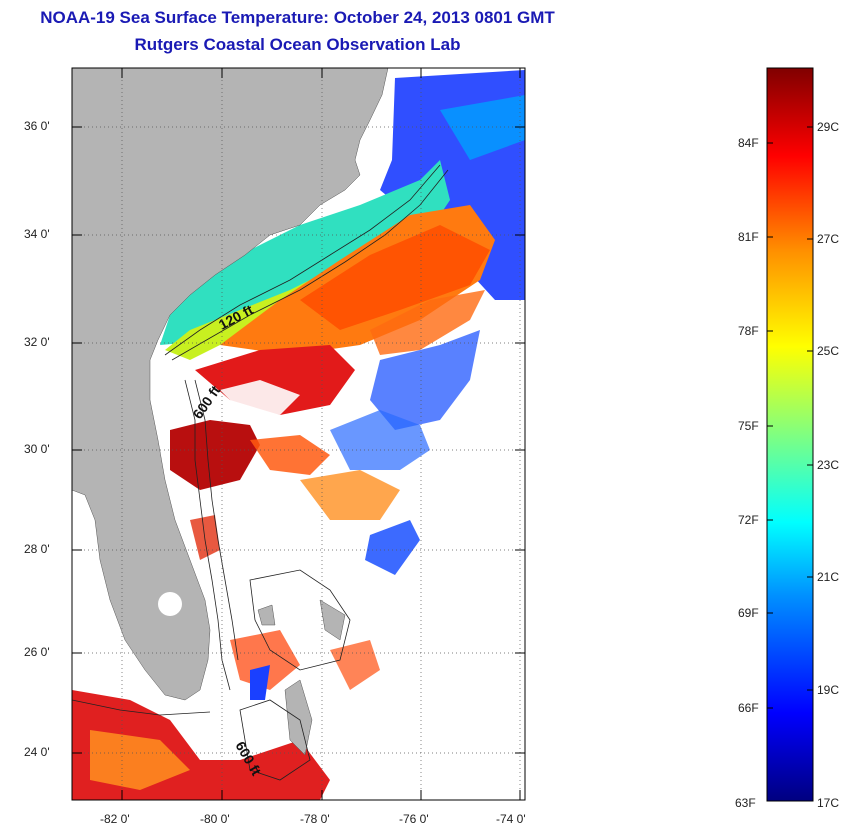 The height and width of the screenshot is (832, 849). I want to click on lon-label-80: -80 0', so click(215, 819).